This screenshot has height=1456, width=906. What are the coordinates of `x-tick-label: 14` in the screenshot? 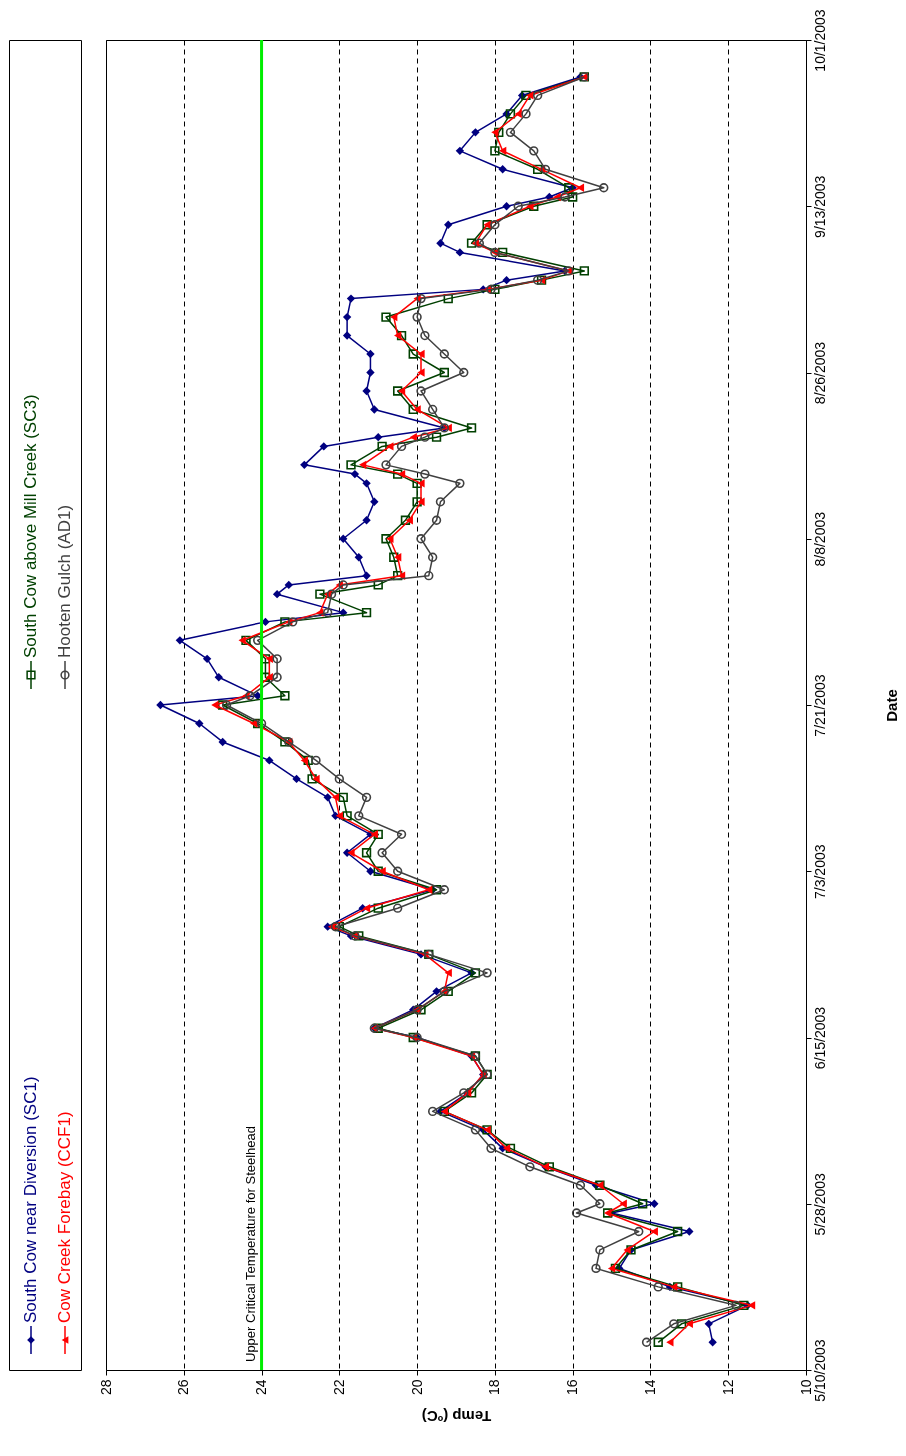 It's located at (649, 1387).